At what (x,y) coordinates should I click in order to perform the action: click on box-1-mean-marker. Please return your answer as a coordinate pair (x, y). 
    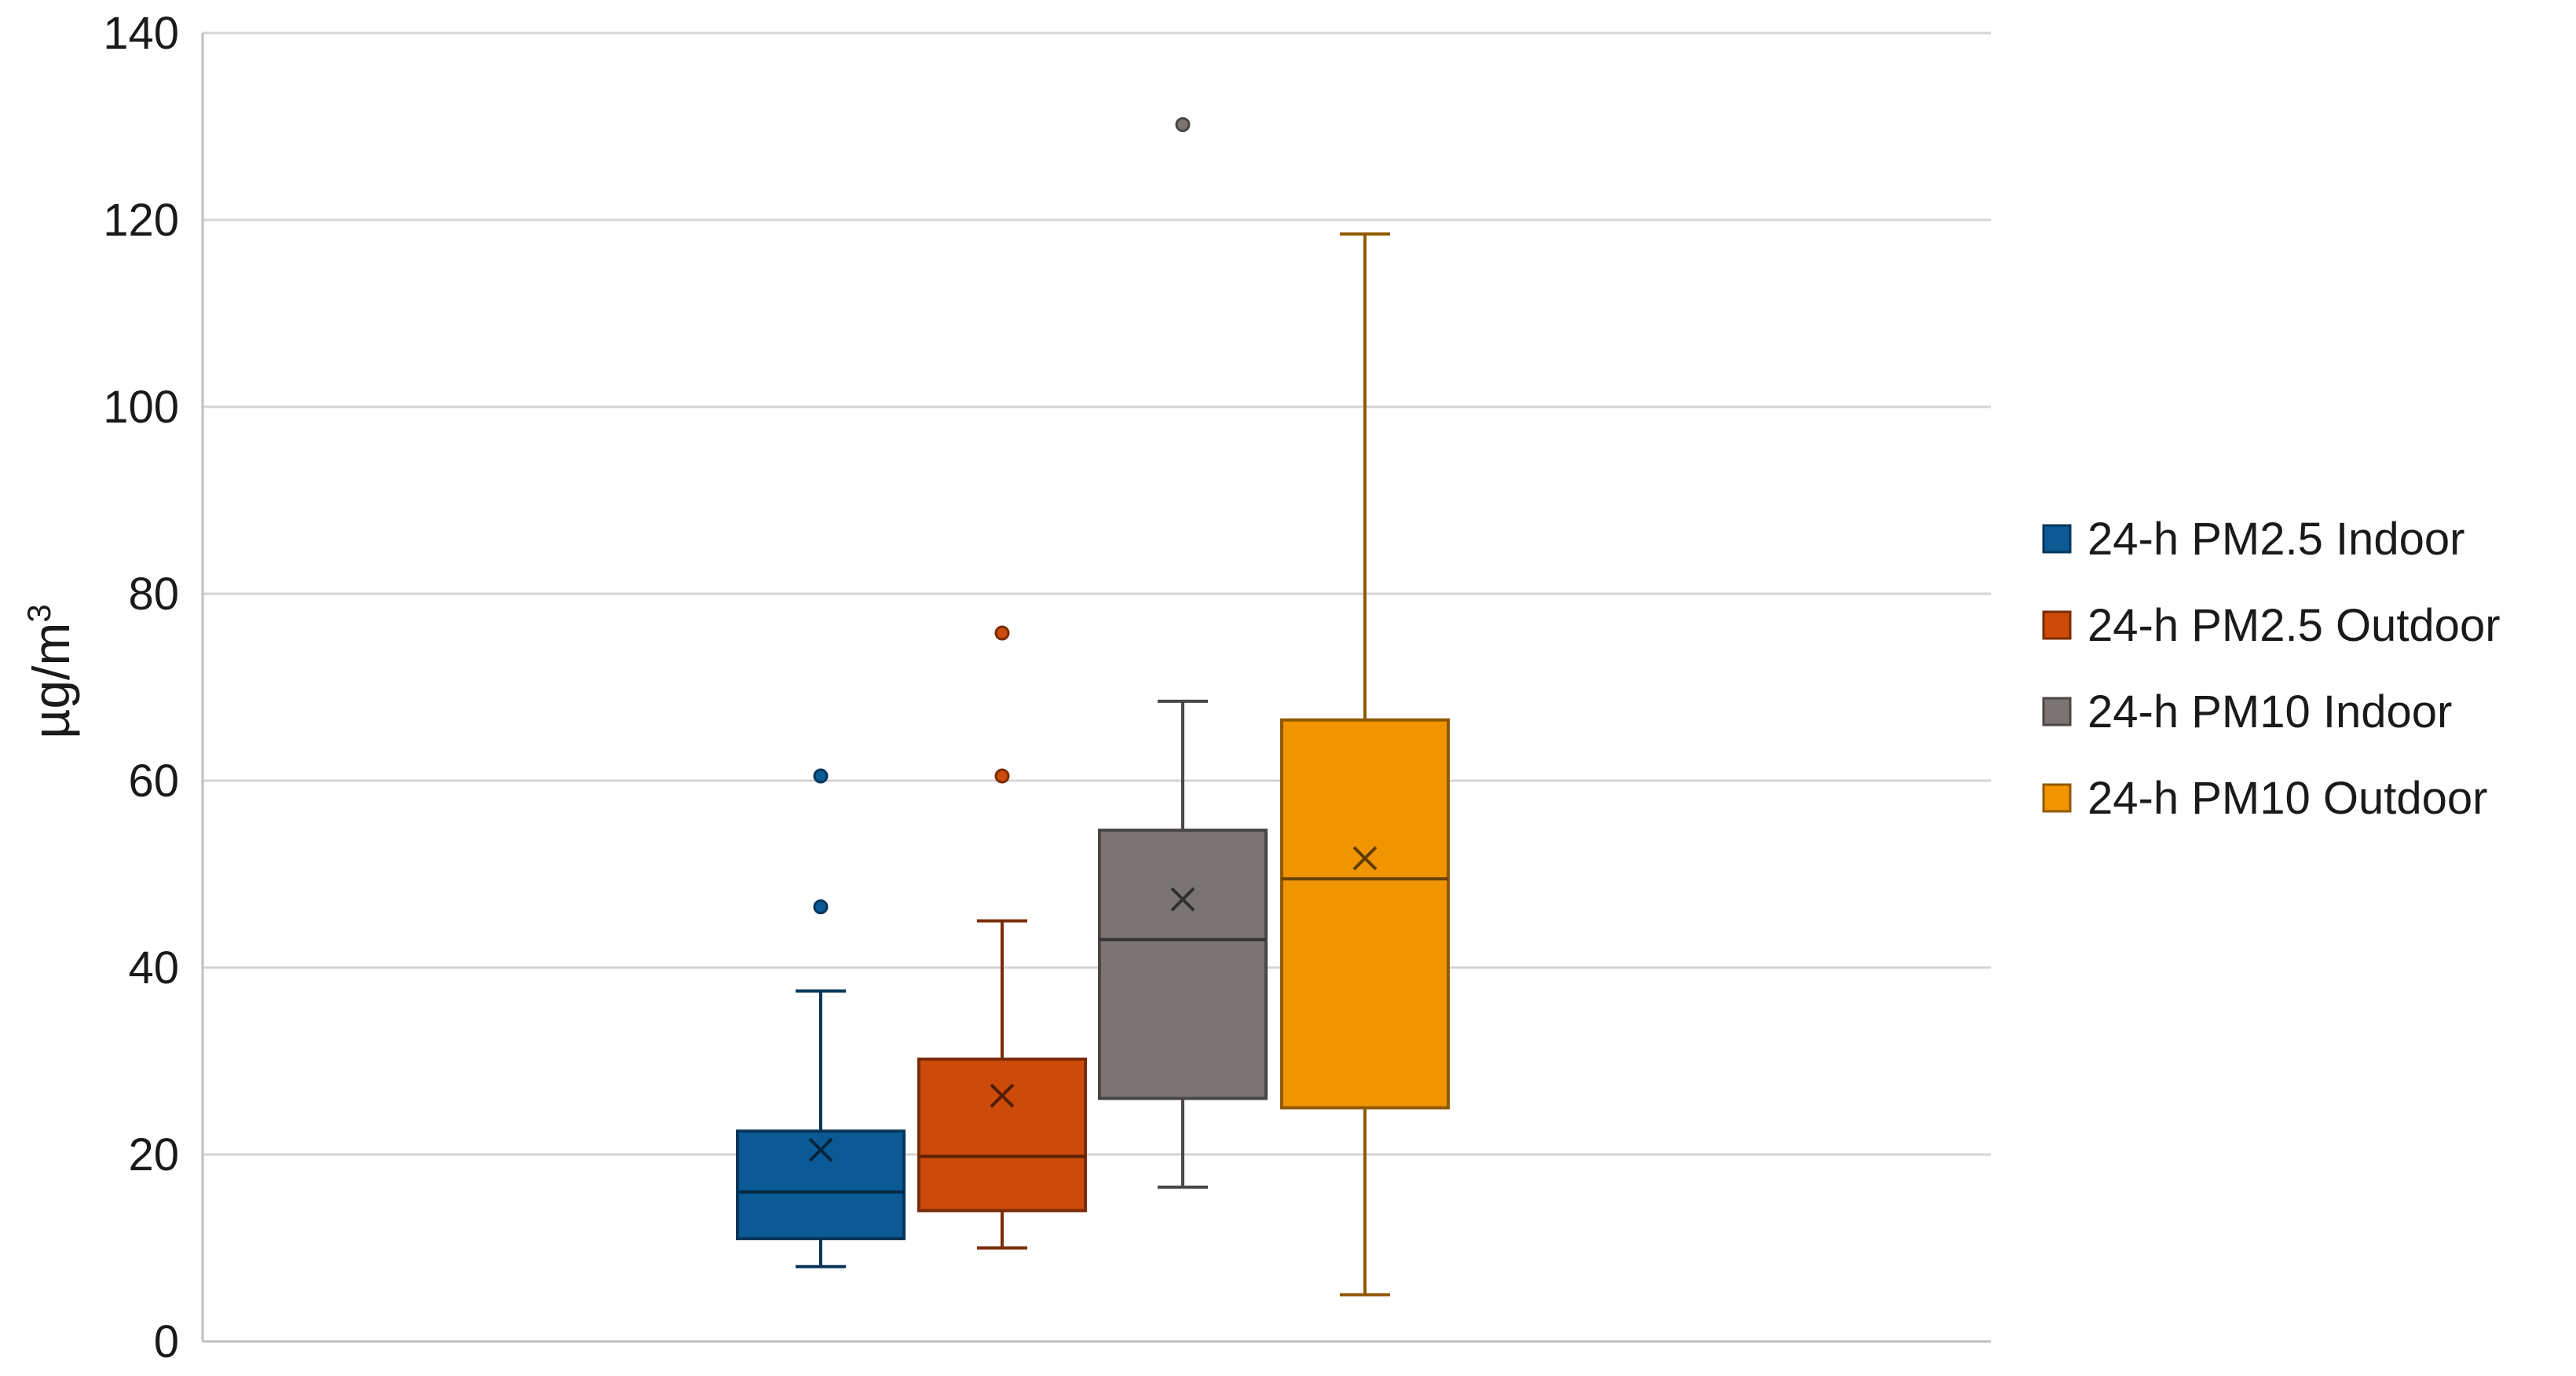
    Looking at the image, I should click on (821, 1149).